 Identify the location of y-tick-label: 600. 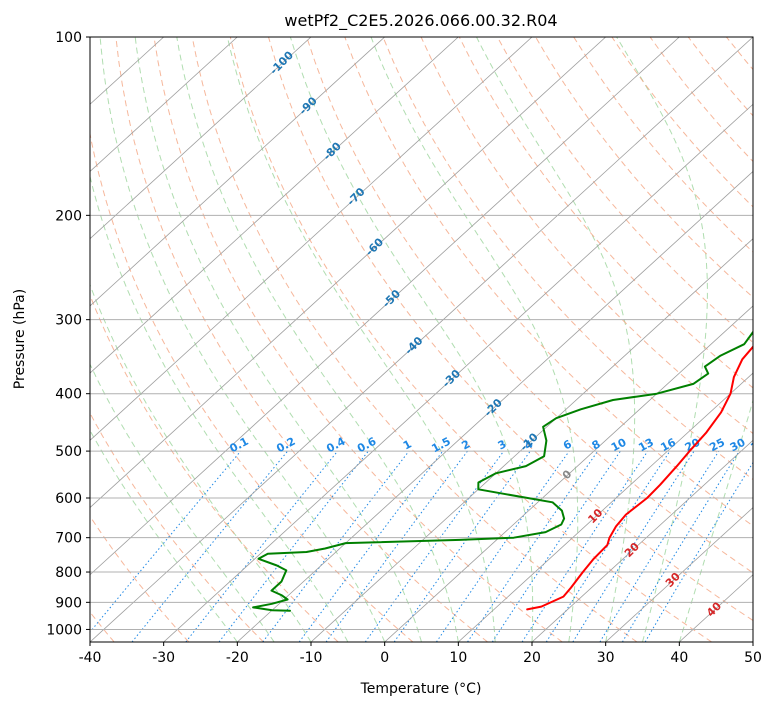
(68, 499).